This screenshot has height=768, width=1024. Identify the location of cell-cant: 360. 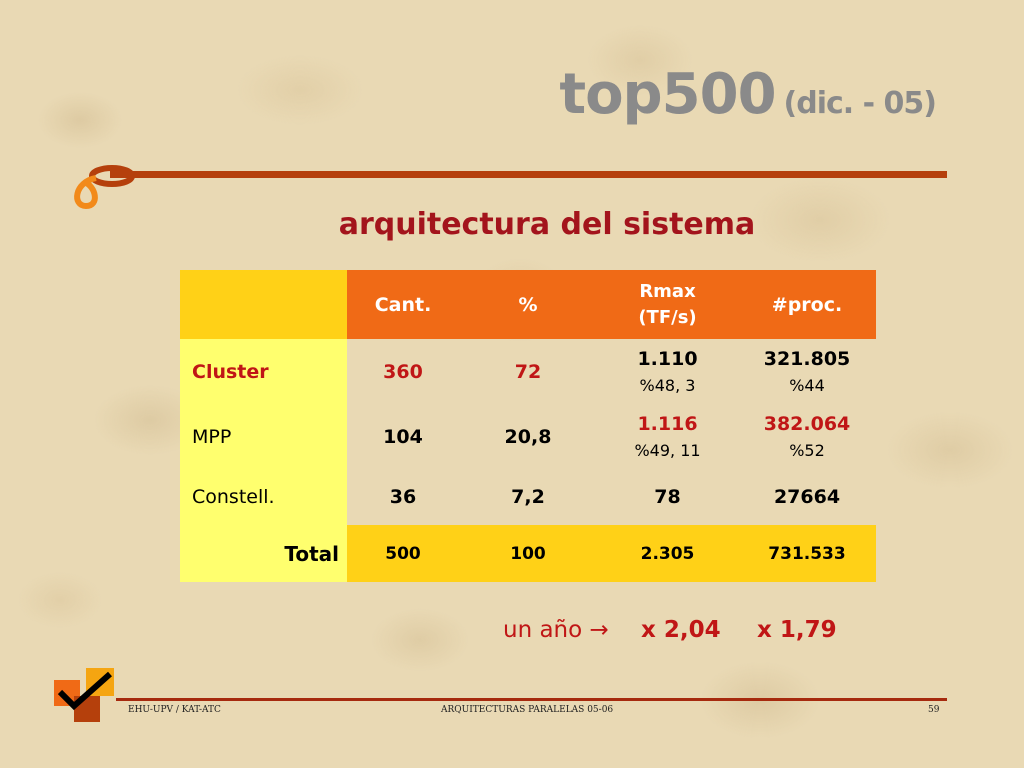
(403, 371).